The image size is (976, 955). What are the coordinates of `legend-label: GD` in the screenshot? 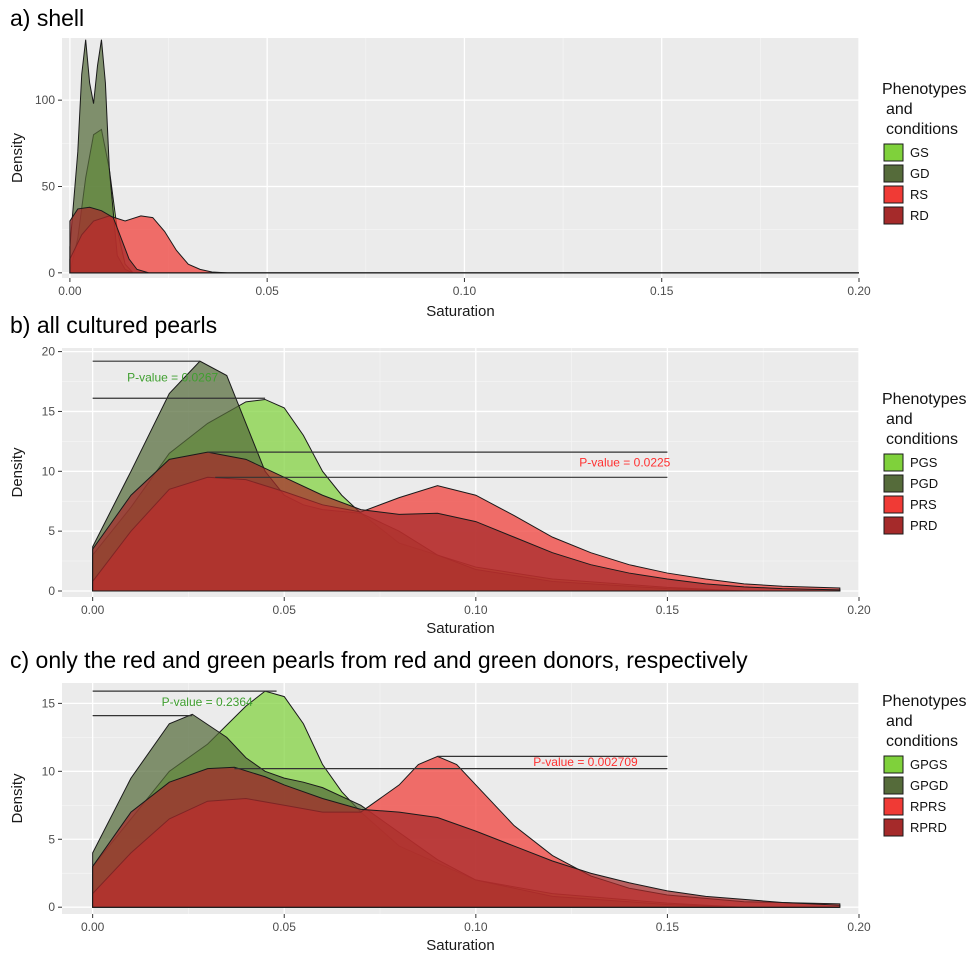 It's located at (920, 173).